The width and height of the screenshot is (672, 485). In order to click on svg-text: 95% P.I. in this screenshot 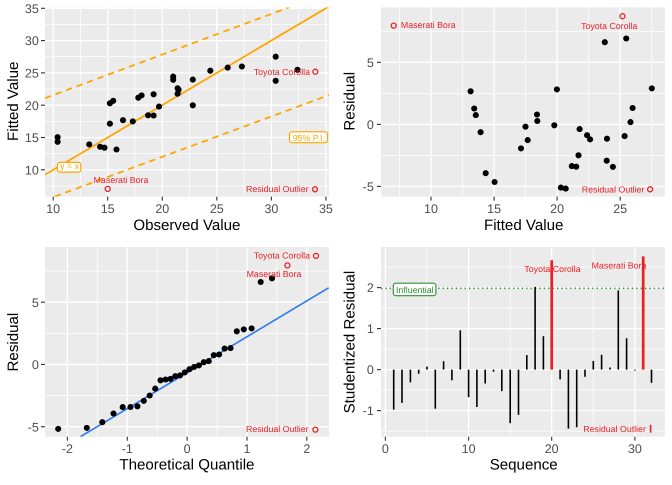, I will do `click(309, 138)`.